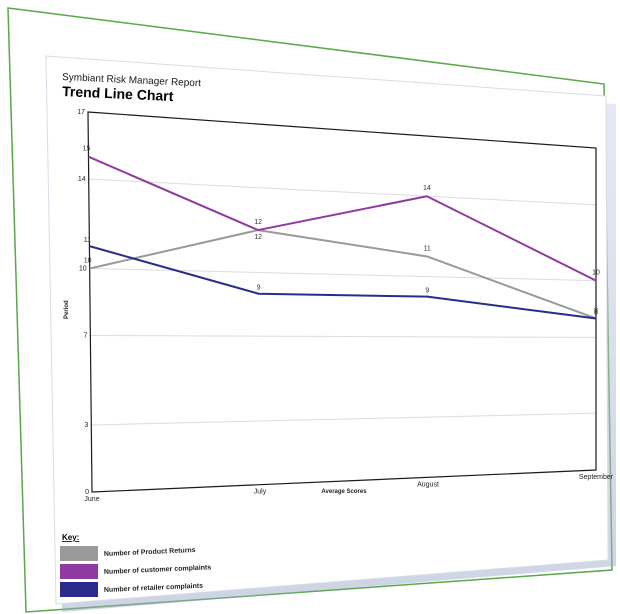  What do you see at coordinates (344, 492) in the screenshot?
I see `x-axis-label: Average Scores` at bounding box center [344, 492].